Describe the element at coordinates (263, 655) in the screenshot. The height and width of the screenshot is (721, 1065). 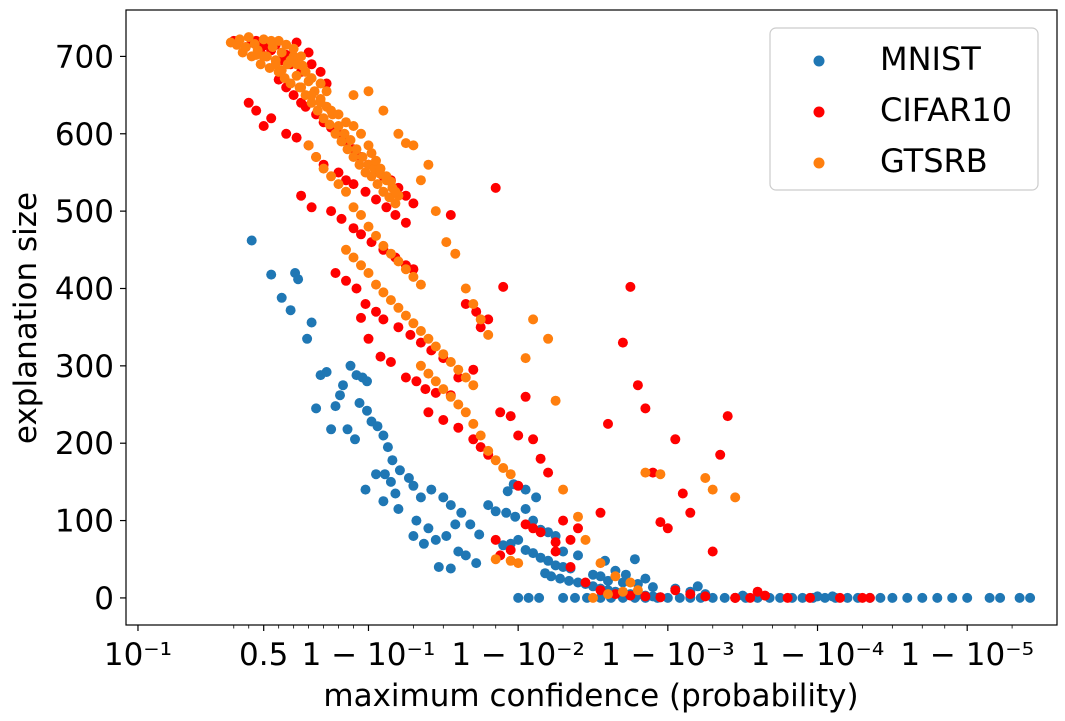
I see `x-tick-label-1: 0.5` at that location.